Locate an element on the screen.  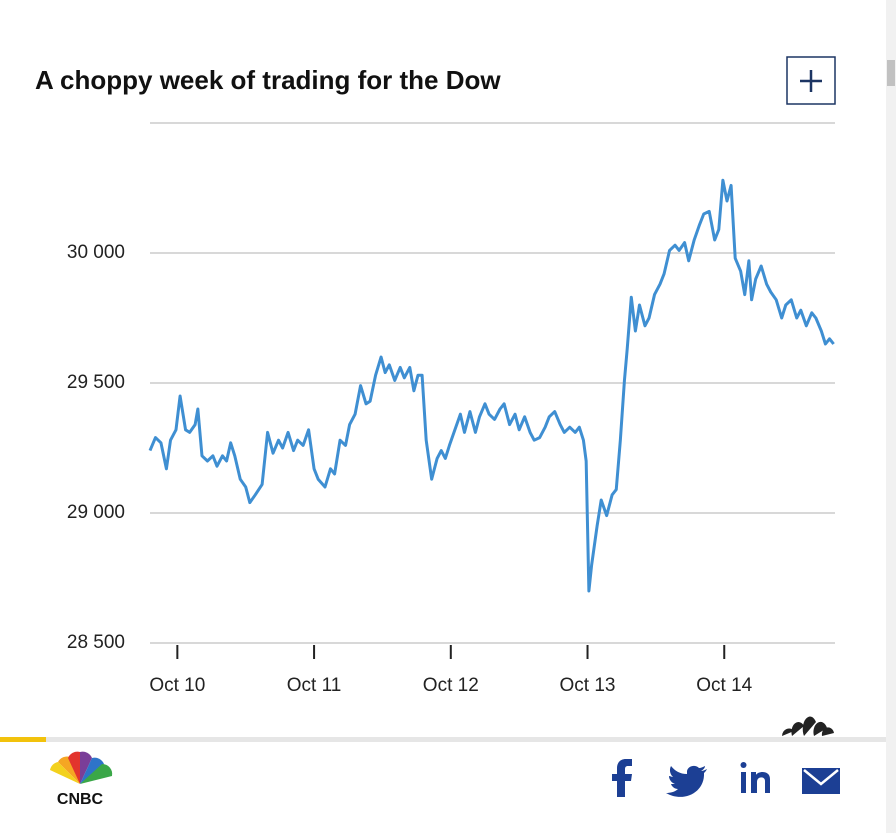
scrollbar-track is located at coordinates (891, 416).